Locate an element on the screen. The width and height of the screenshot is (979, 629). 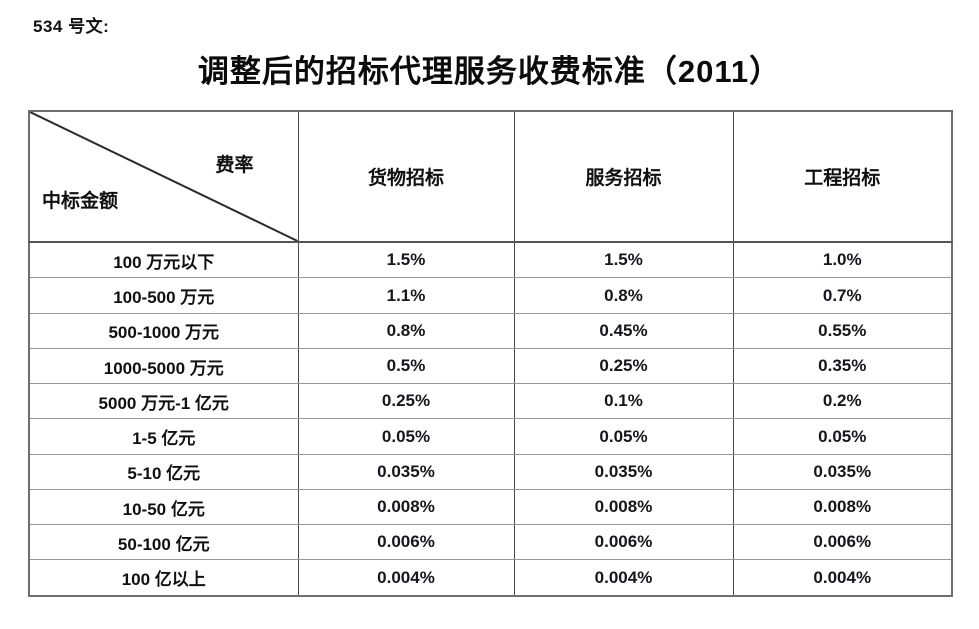
rate-cell-goods: 1.1% is located at coordinates (406, 295).